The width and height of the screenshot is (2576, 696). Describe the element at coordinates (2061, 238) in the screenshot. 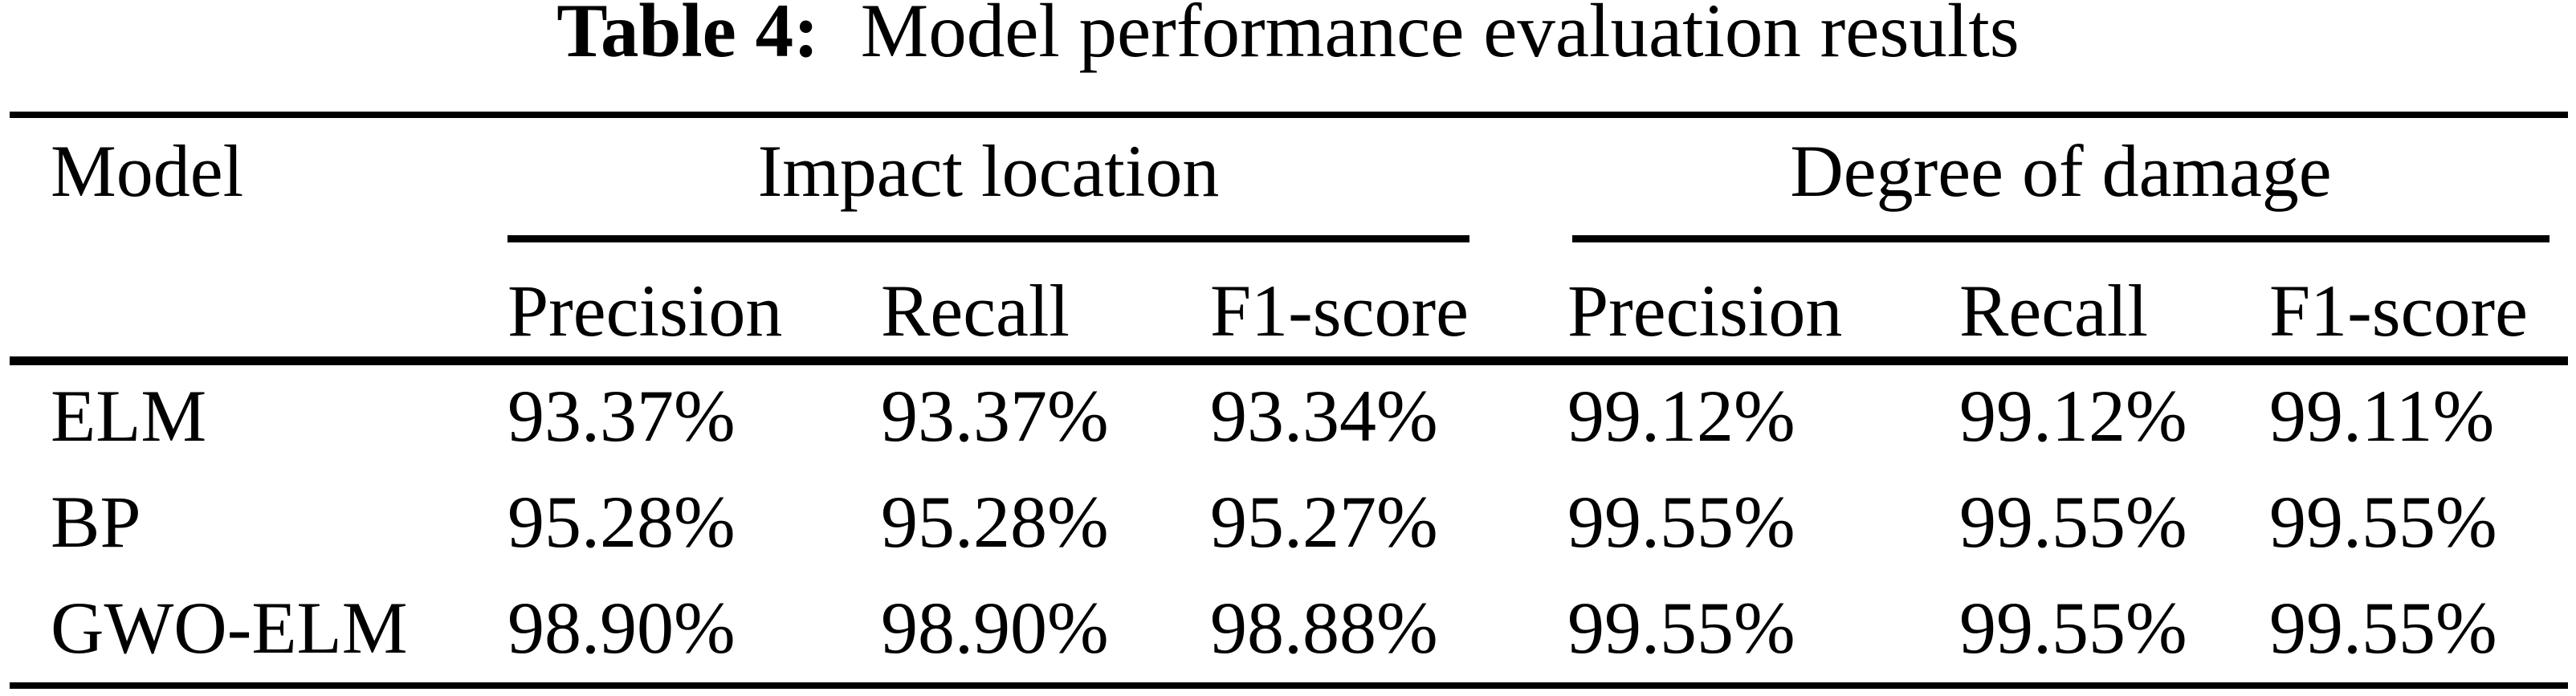

I see `degree-of-damage-rule` at that location.